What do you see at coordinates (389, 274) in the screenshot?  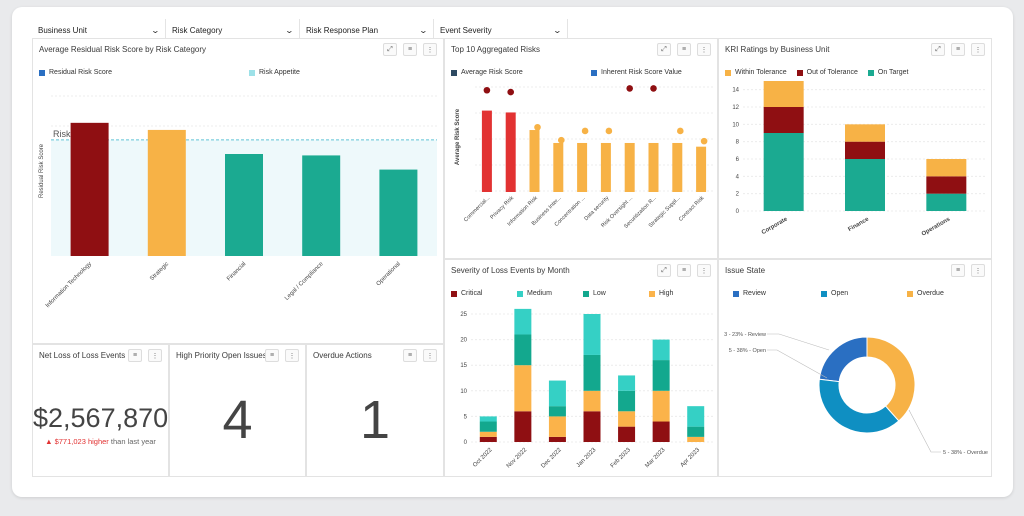 I see `x-tick-label: Operational` at bounding box center [389, 274].